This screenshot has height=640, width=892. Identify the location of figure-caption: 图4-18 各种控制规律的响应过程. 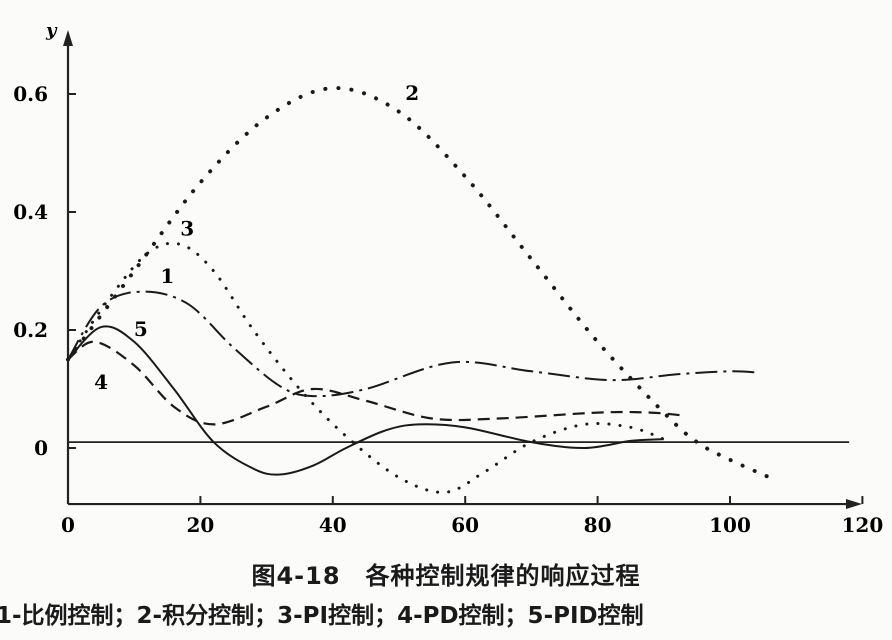
(446, 576).